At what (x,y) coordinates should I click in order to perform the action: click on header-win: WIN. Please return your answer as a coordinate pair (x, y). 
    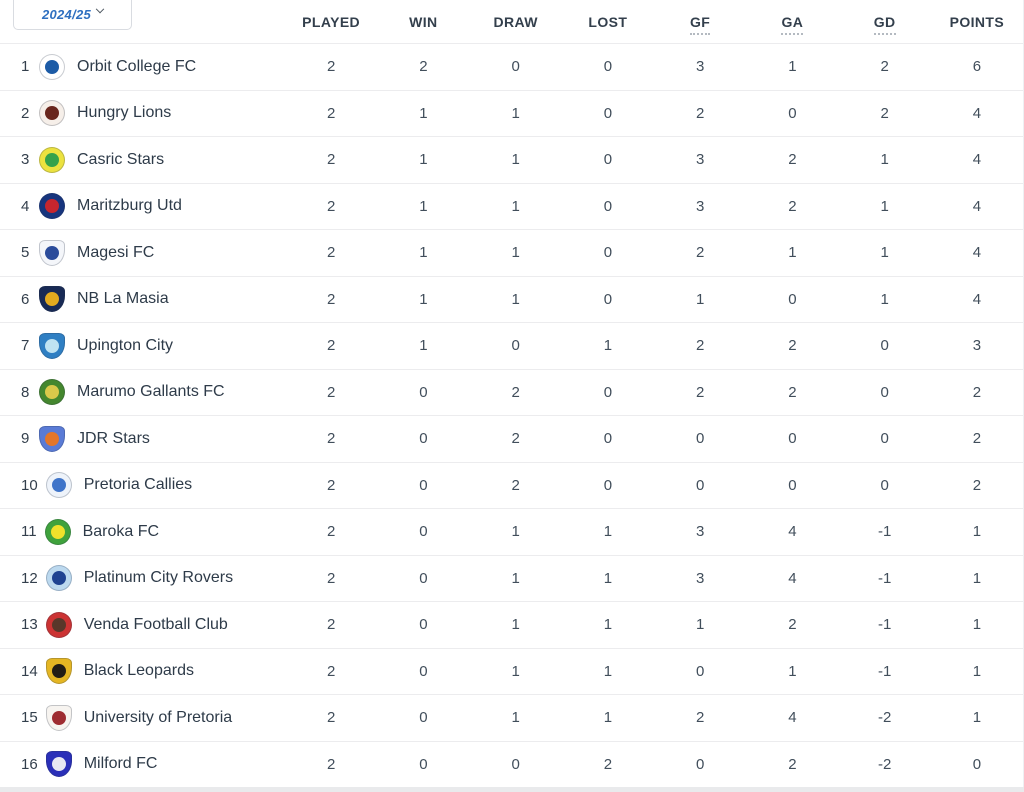
    Looking at the image, I should click on (423, 21).